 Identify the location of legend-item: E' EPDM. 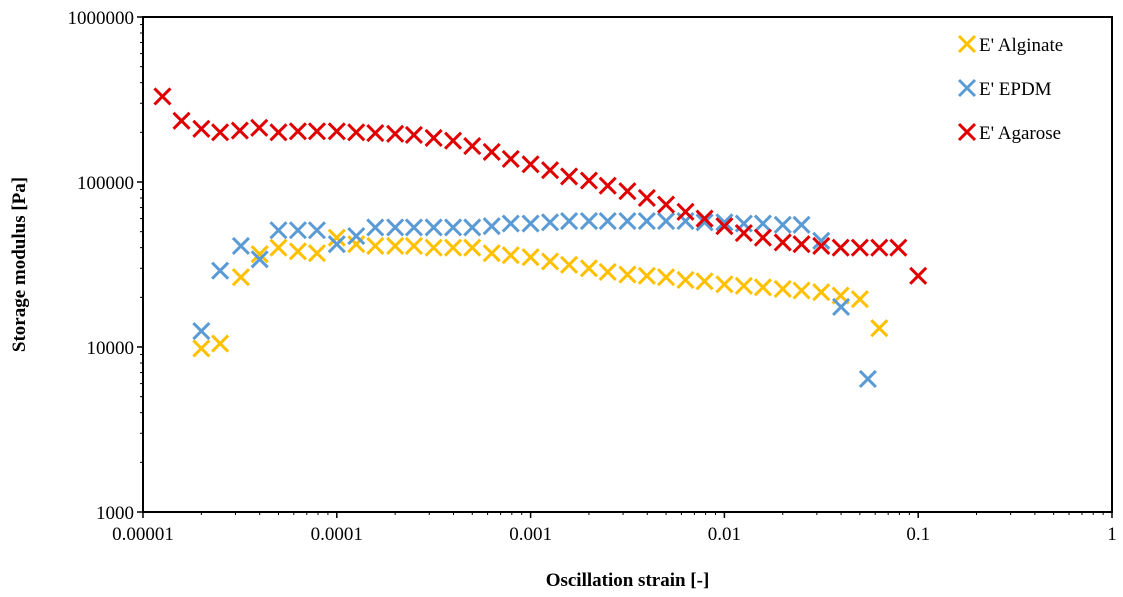
(1004, 89).